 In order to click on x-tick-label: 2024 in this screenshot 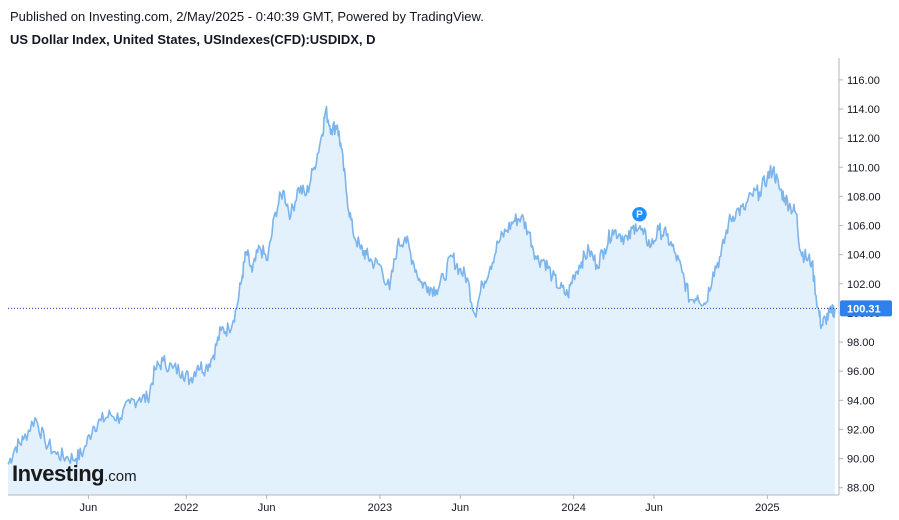, I will do `click(573, 508)`.